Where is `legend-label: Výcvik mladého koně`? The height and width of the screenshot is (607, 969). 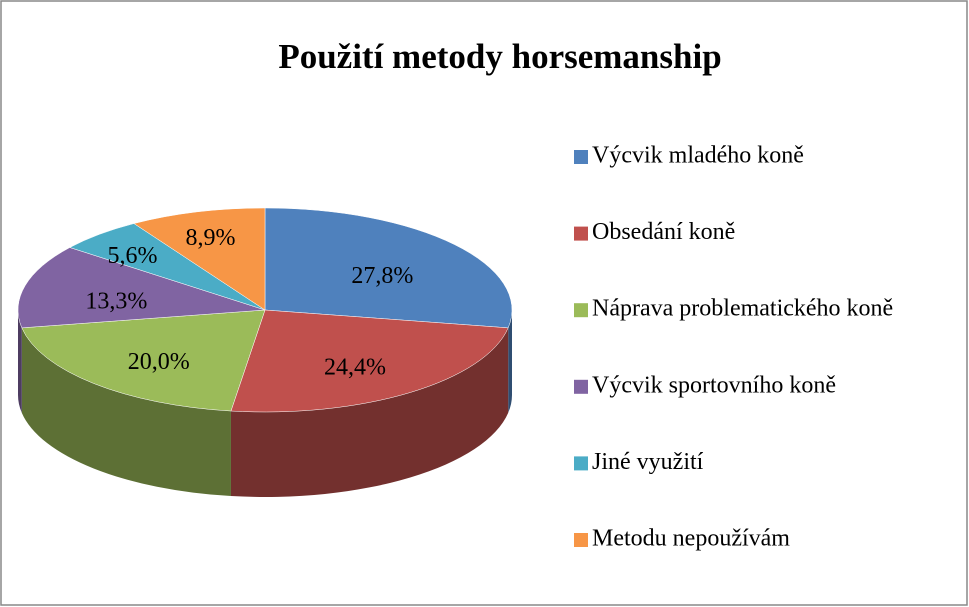
legend-label: Výcvik mladého koně is located at coordinates (698, 156).